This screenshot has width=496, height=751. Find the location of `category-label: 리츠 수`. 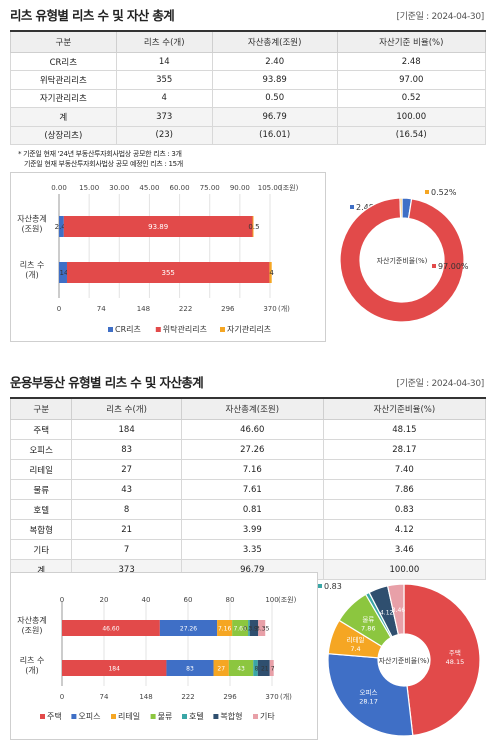

category-label: 리츠 수 is located at coordinates (32, 265).